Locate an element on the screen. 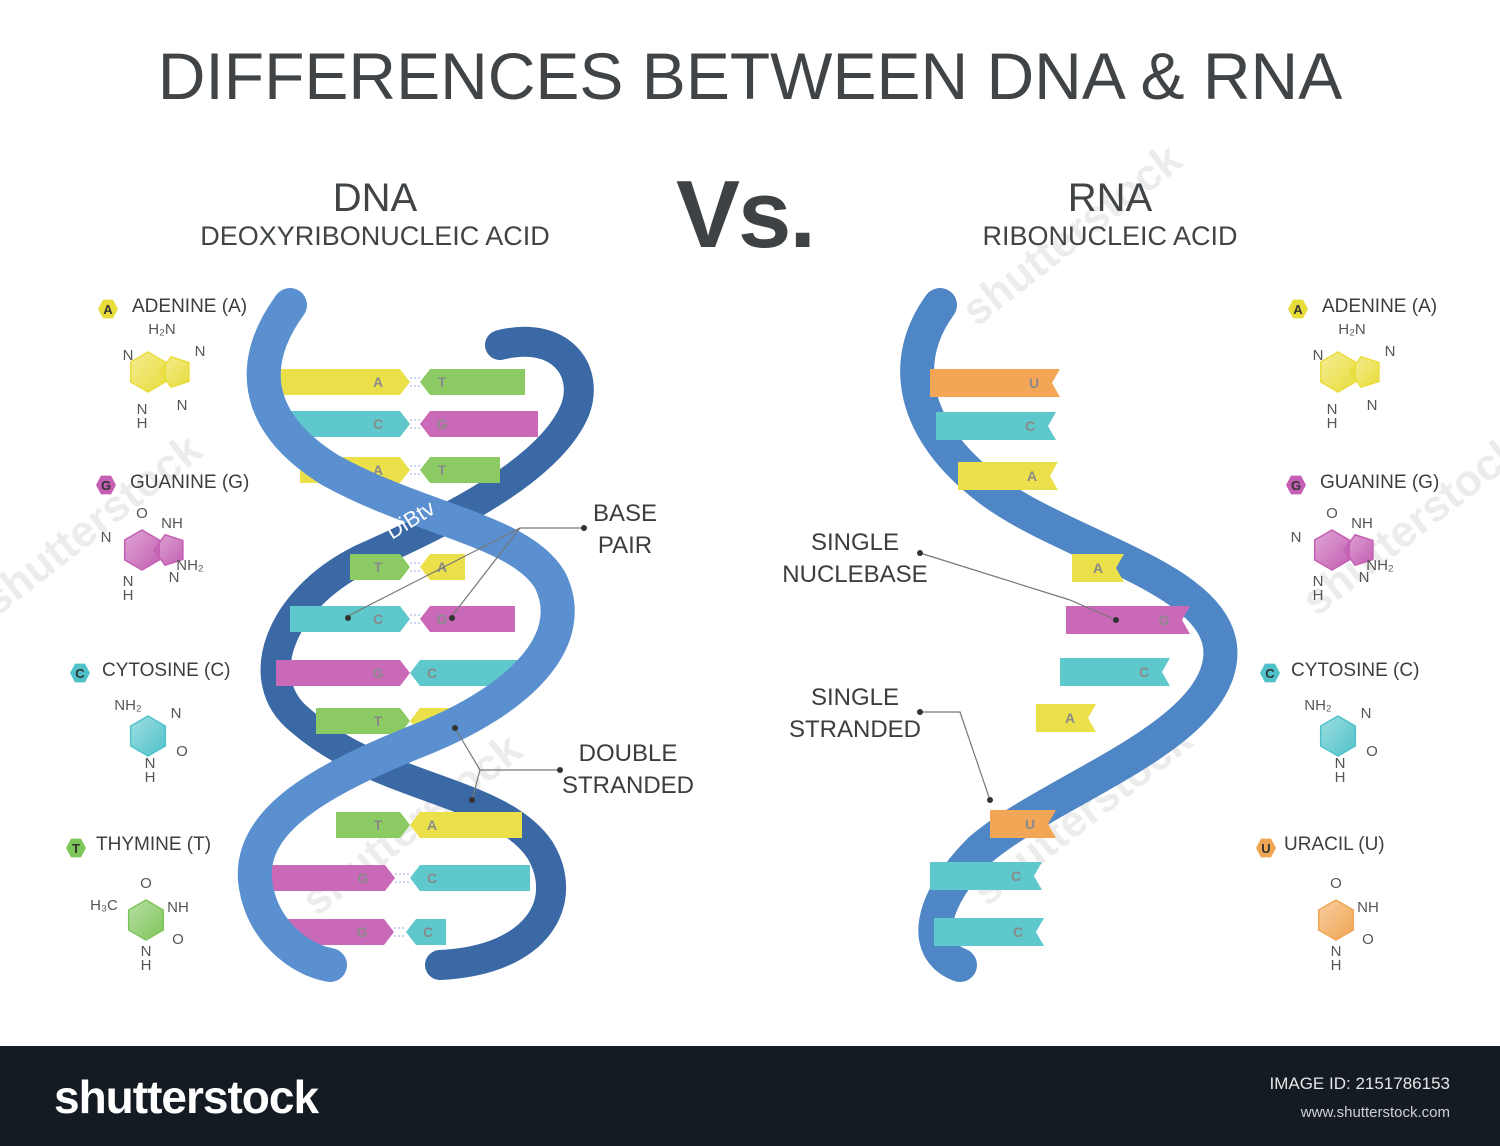  rna-nucleobases: U C A A G C A U C C is located at coordinates (1060, 657).